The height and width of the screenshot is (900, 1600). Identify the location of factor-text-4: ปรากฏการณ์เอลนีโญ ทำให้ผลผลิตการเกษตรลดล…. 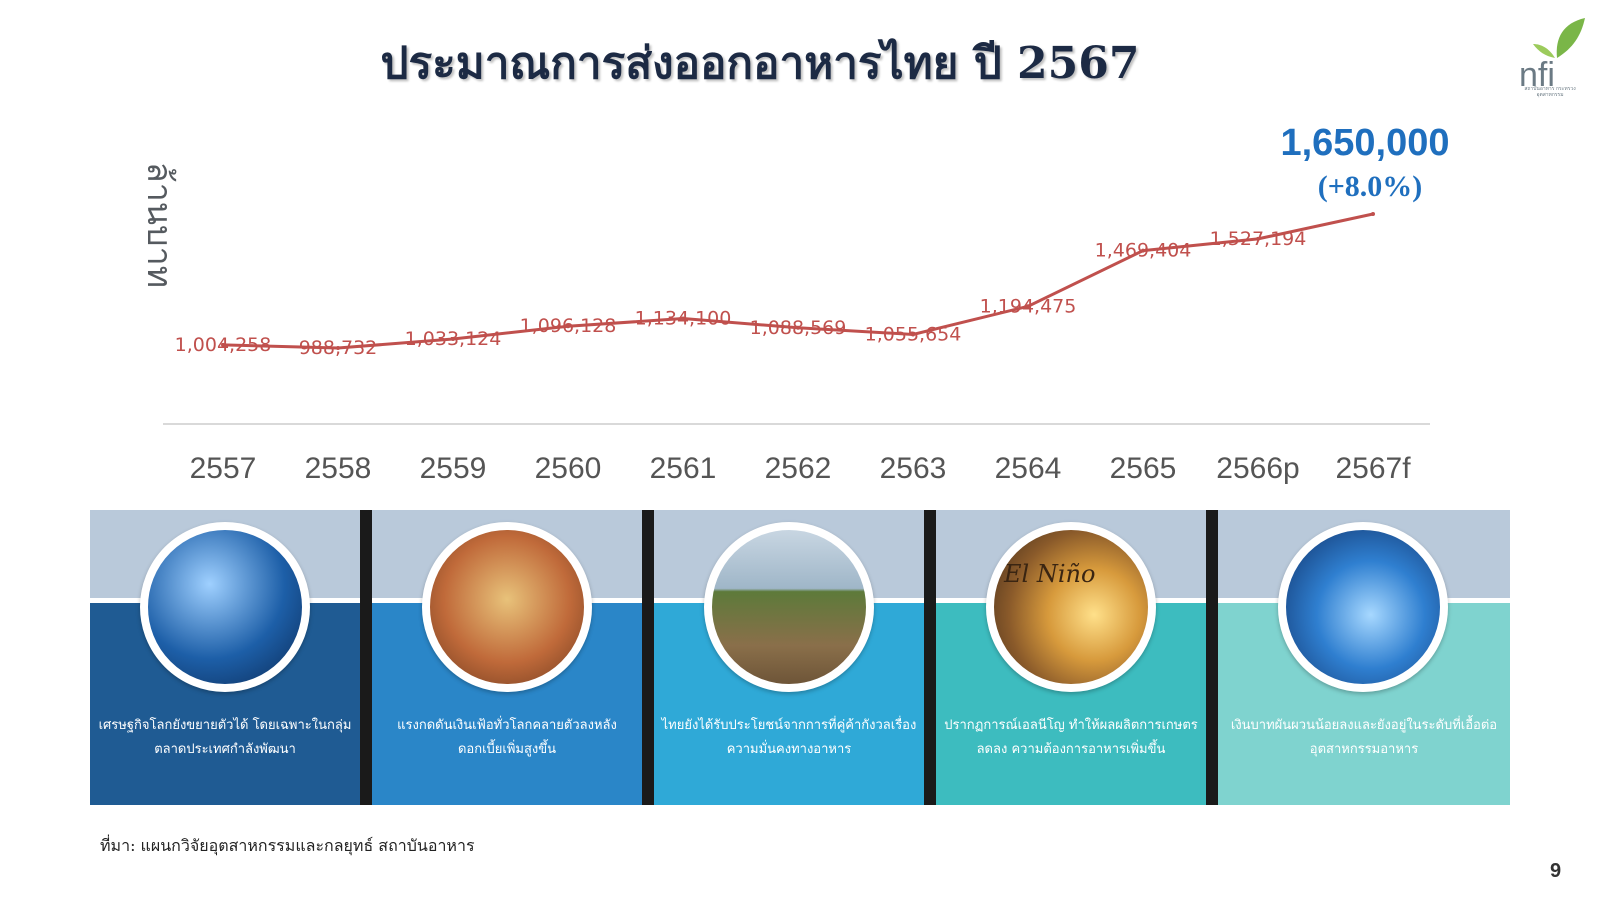
(1071, 737).